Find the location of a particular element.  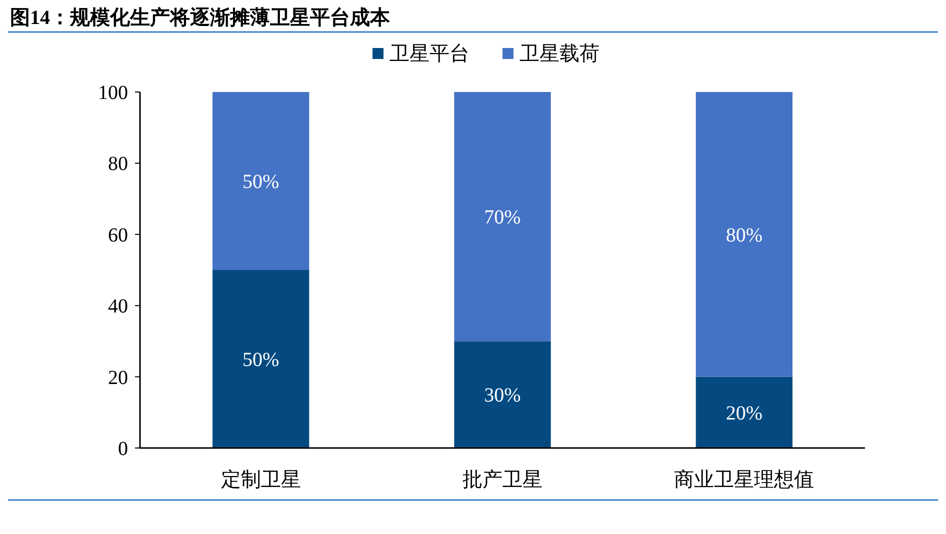

data-label: 30% is located at coordinates (502, 395).